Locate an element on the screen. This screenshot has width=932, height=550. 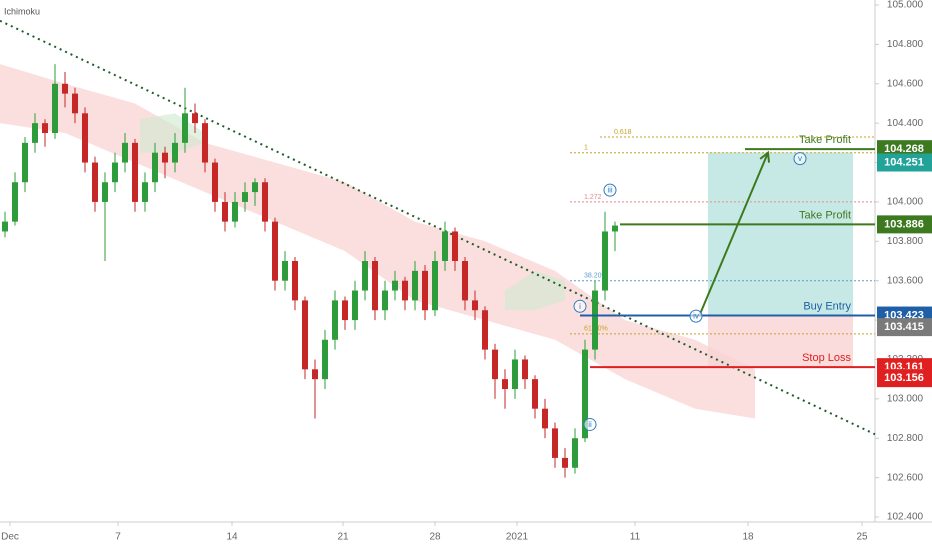
x-tick-label: 11 is located at coordinates (635, 537).